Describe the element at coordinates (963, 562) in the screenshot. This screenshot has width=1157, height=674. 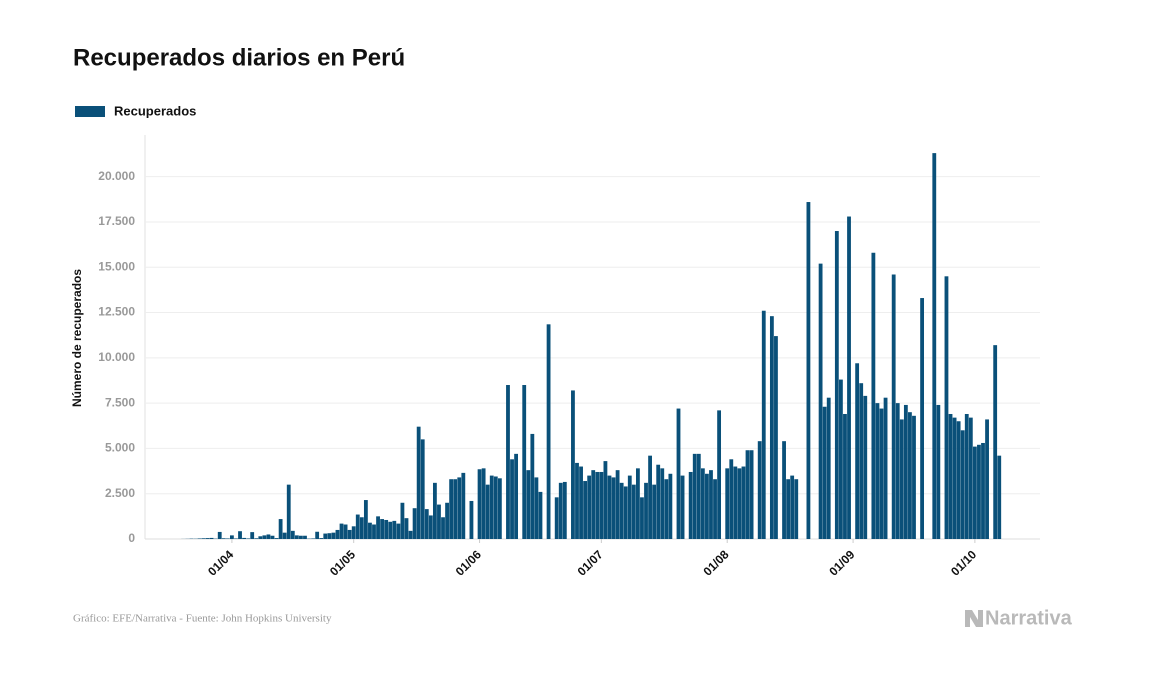
I see `x-tick-label: 01/10` at that location.